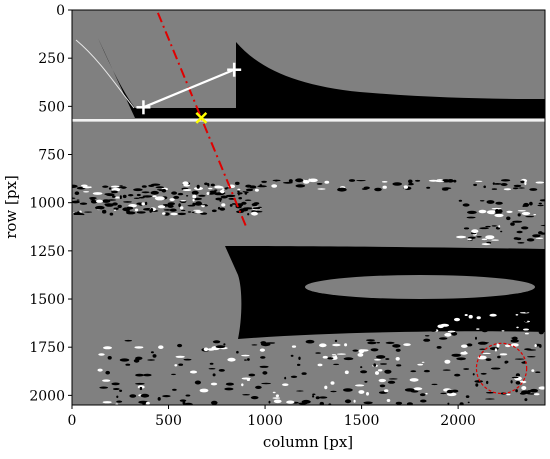 This screenshot has width=550, height=459. I want to click on y-tick-label: 1500, so click(47, 300).